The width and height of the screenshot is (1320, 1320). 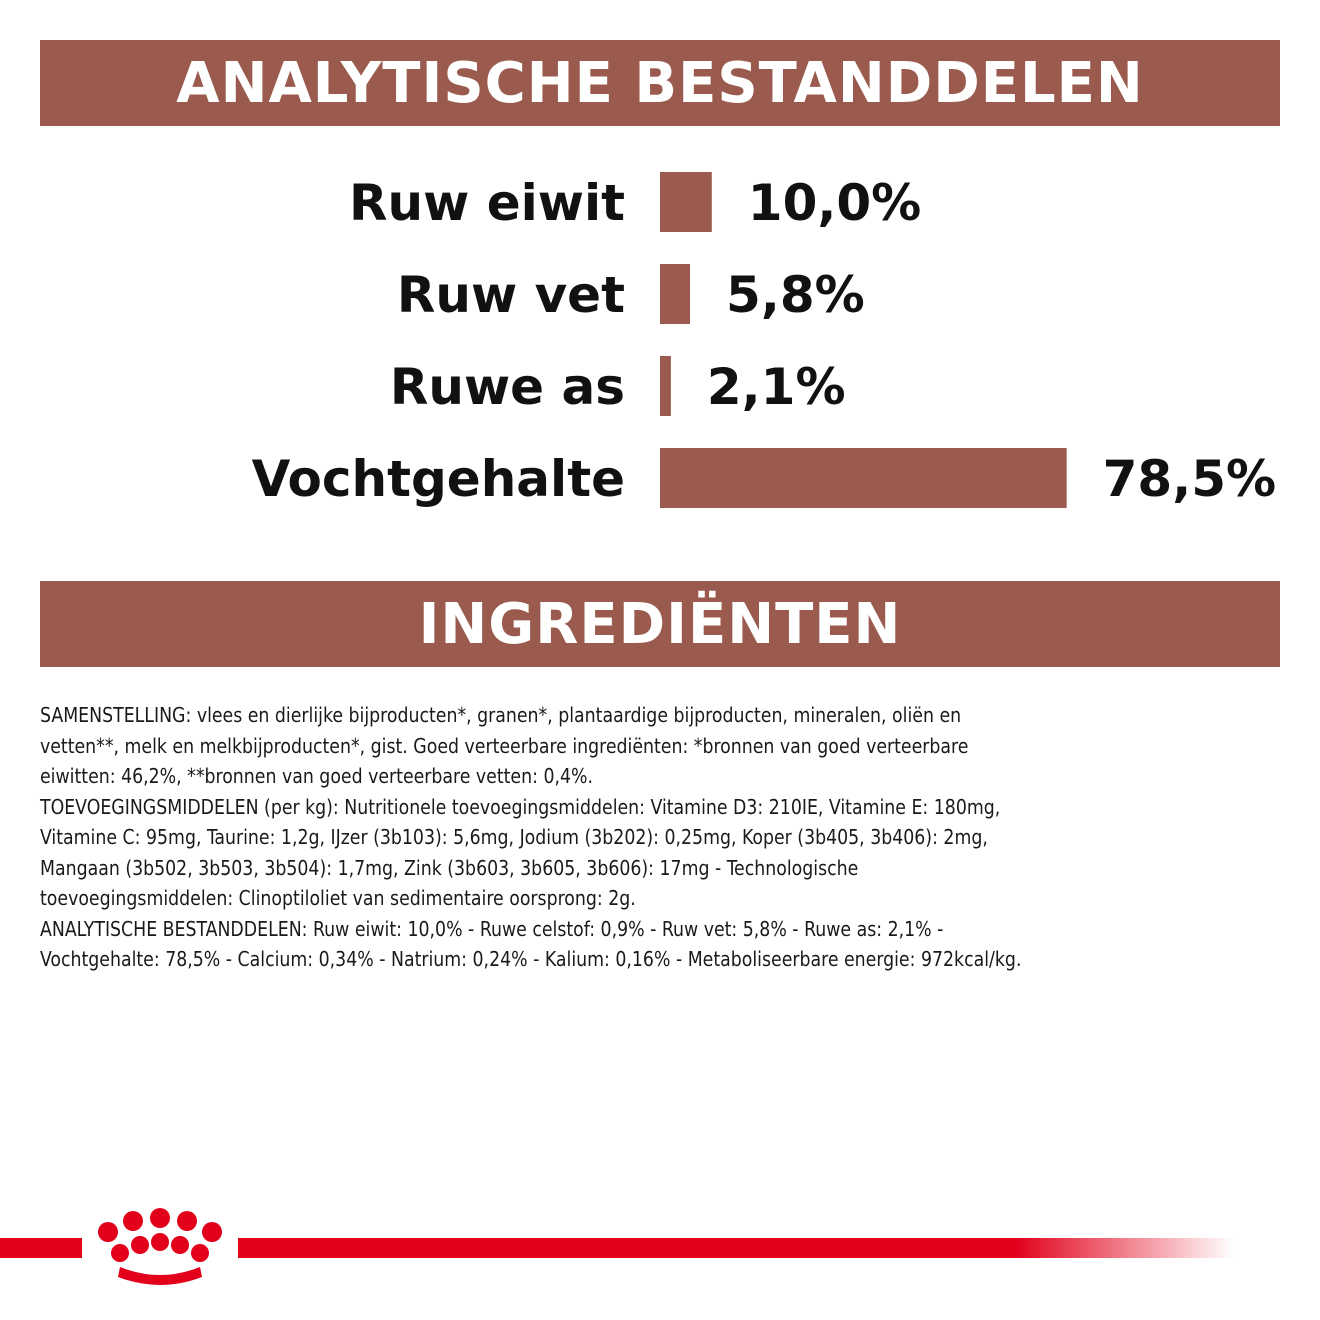 I want to click on analytical-heading-banner: ANALYTISCHE BESTANDDELEN, so click(x=660, y=83).